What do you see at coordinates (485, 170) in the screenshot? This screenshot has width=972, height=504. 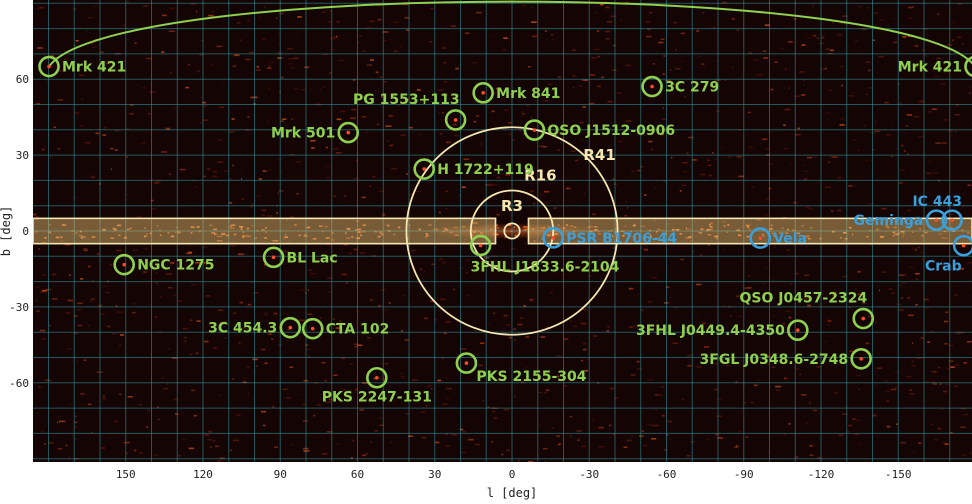 I see `source-label: H 1722+119` at bounding box center [485, 170].